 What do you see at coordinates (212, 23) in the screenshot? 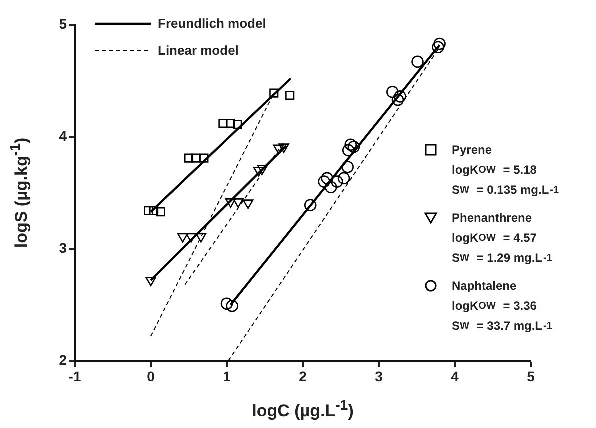
I see `legend-label: Freundlich model` at bounding box center [212, 23].